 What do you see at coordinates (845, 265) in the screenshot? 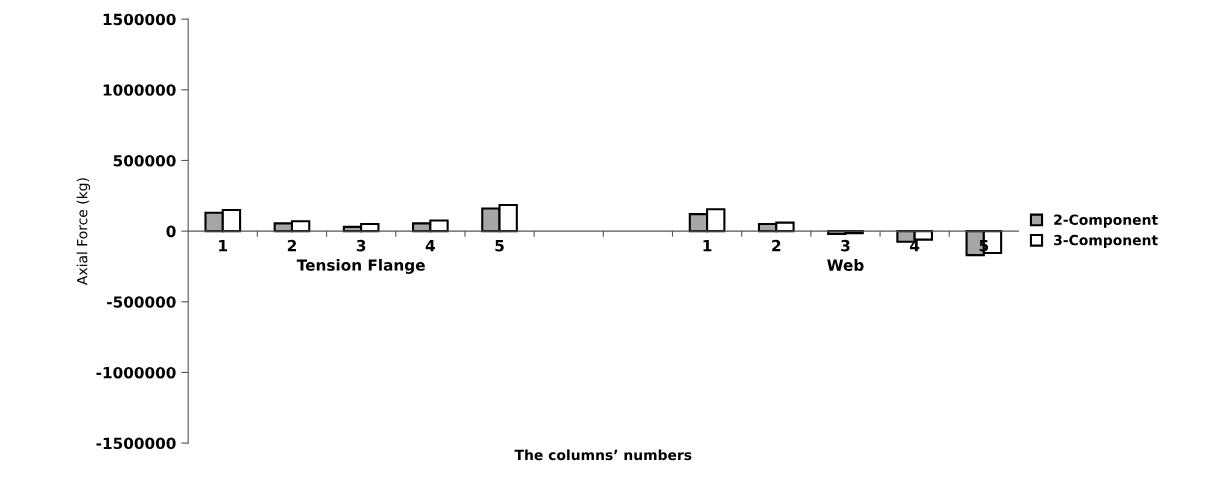
I see `annotation: Web` at bounding box center [845, 265].